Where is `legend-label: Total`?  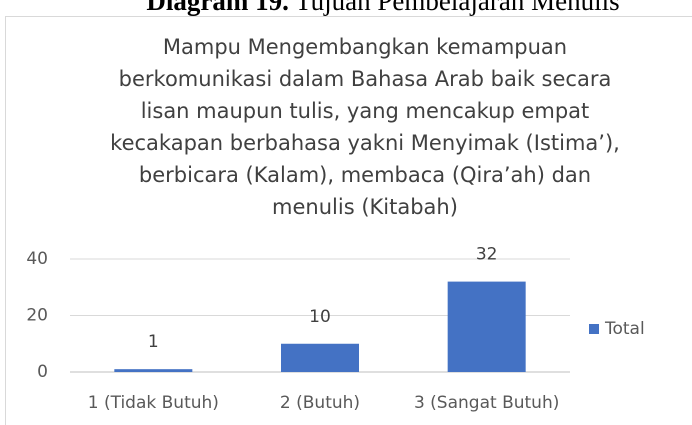 legend-label: Total is located at coordinates (624, 329).